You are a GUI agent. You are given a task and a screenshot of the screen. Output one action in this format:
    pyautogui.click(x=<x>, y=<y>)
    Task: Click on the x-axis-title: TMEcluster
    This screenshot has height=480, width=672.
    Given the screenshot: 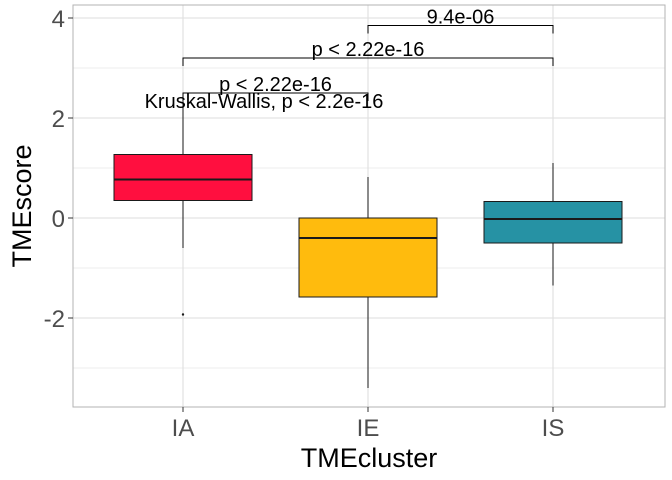 What is the action you would take?
    pyautogui.click(x=369, y=458)
    